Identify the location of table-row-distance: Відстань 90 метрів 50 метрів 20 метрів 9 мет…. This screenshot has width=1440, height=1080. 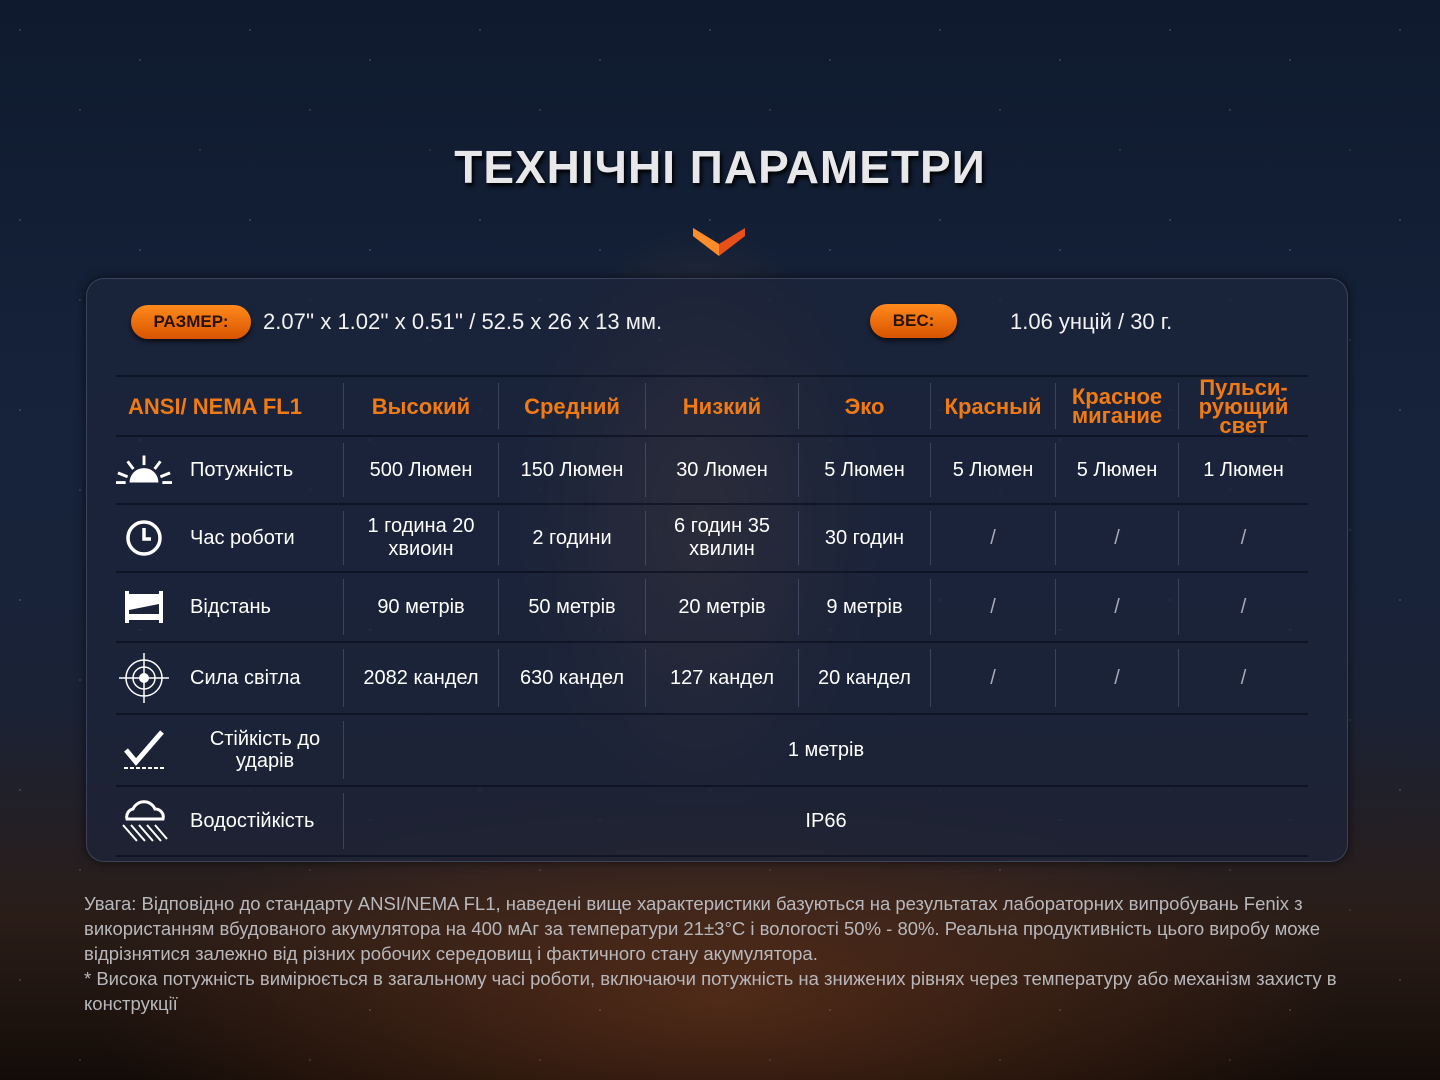
(712, 608).